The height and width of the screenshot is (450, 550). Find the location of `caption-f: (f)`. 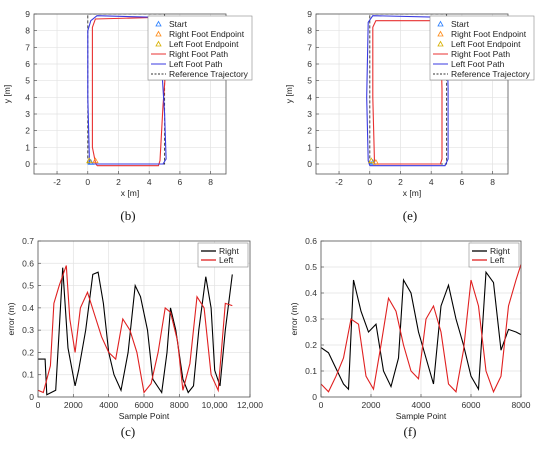

caption-f: (f) is located at coordinates (410, 431).